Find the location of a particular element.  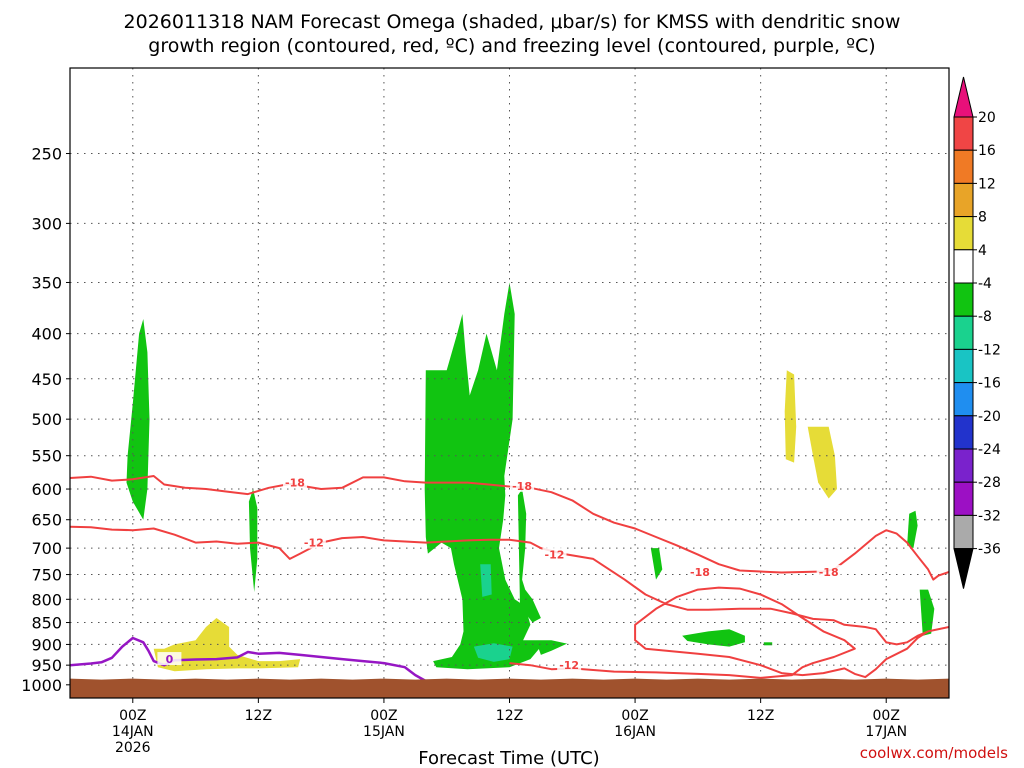

y-tick-label-800: 800 is located at coordinates (46, 599).